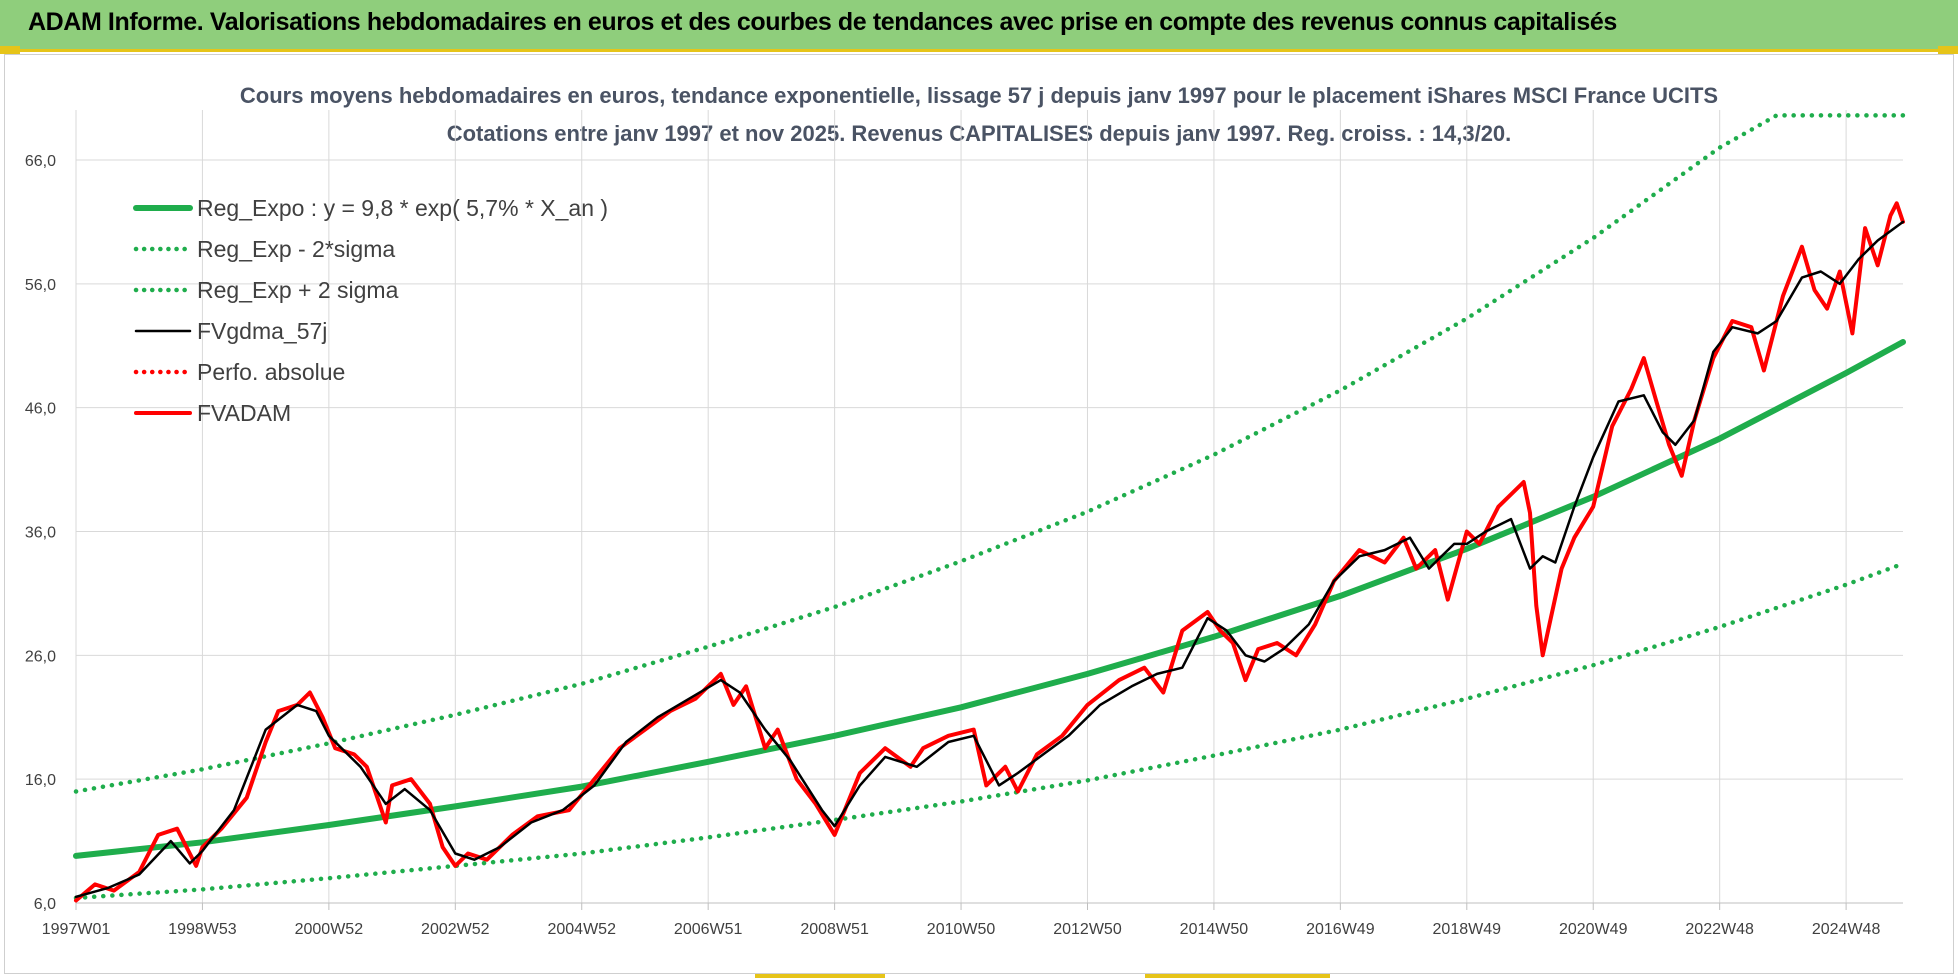 Image resolution: width=1958 pixels, height=978 pixels. Describe the element at coordinates (581, 929) in the screenshot. I see `x-tick-label: 2004W52` at that location.